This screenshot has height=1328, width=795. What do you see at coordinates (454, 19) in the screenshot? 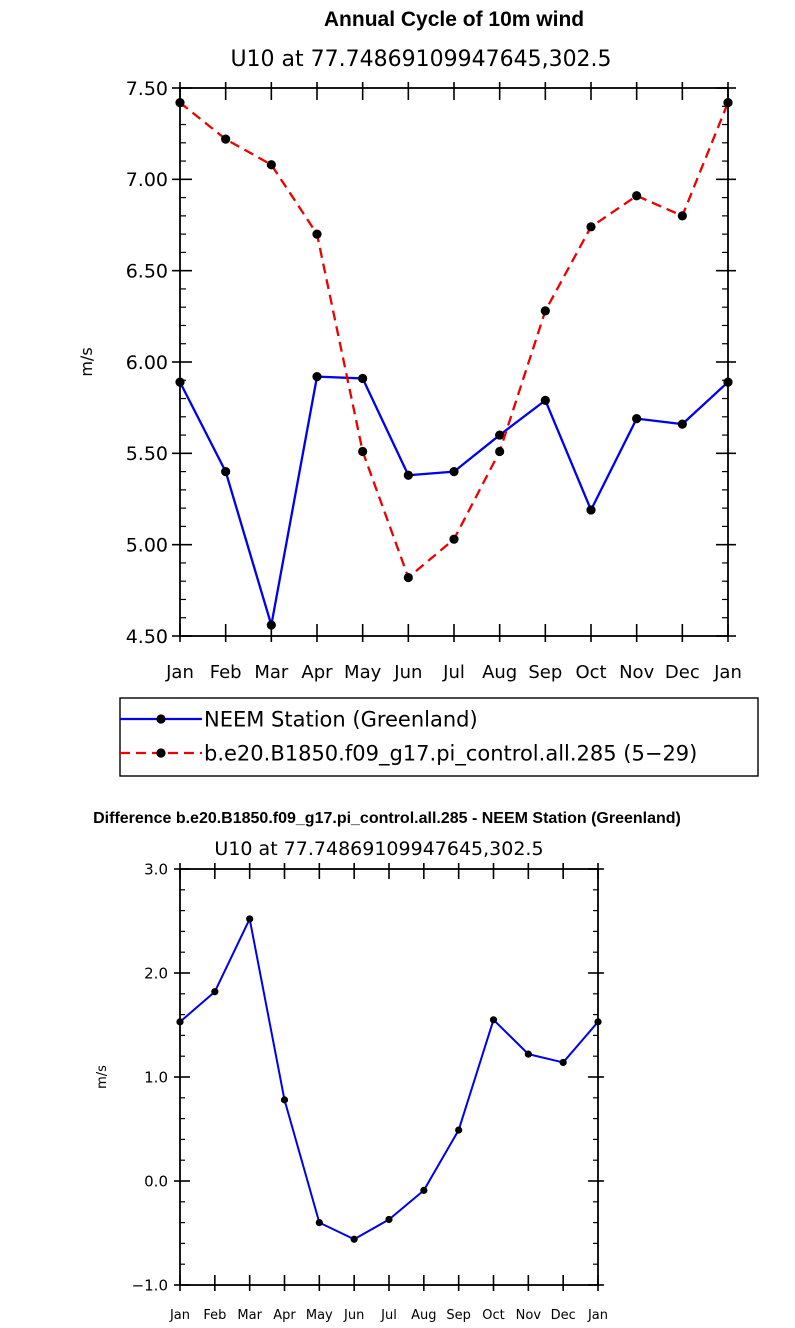
I see `chart-title: Annual Cycle of 10m wind` at bounding box center [454, 19].